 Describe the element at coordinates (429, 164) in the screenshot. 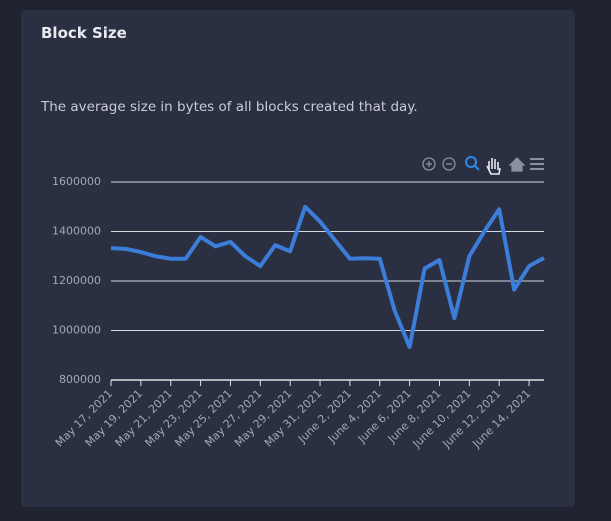

I see `zoom-in-button` at that location.